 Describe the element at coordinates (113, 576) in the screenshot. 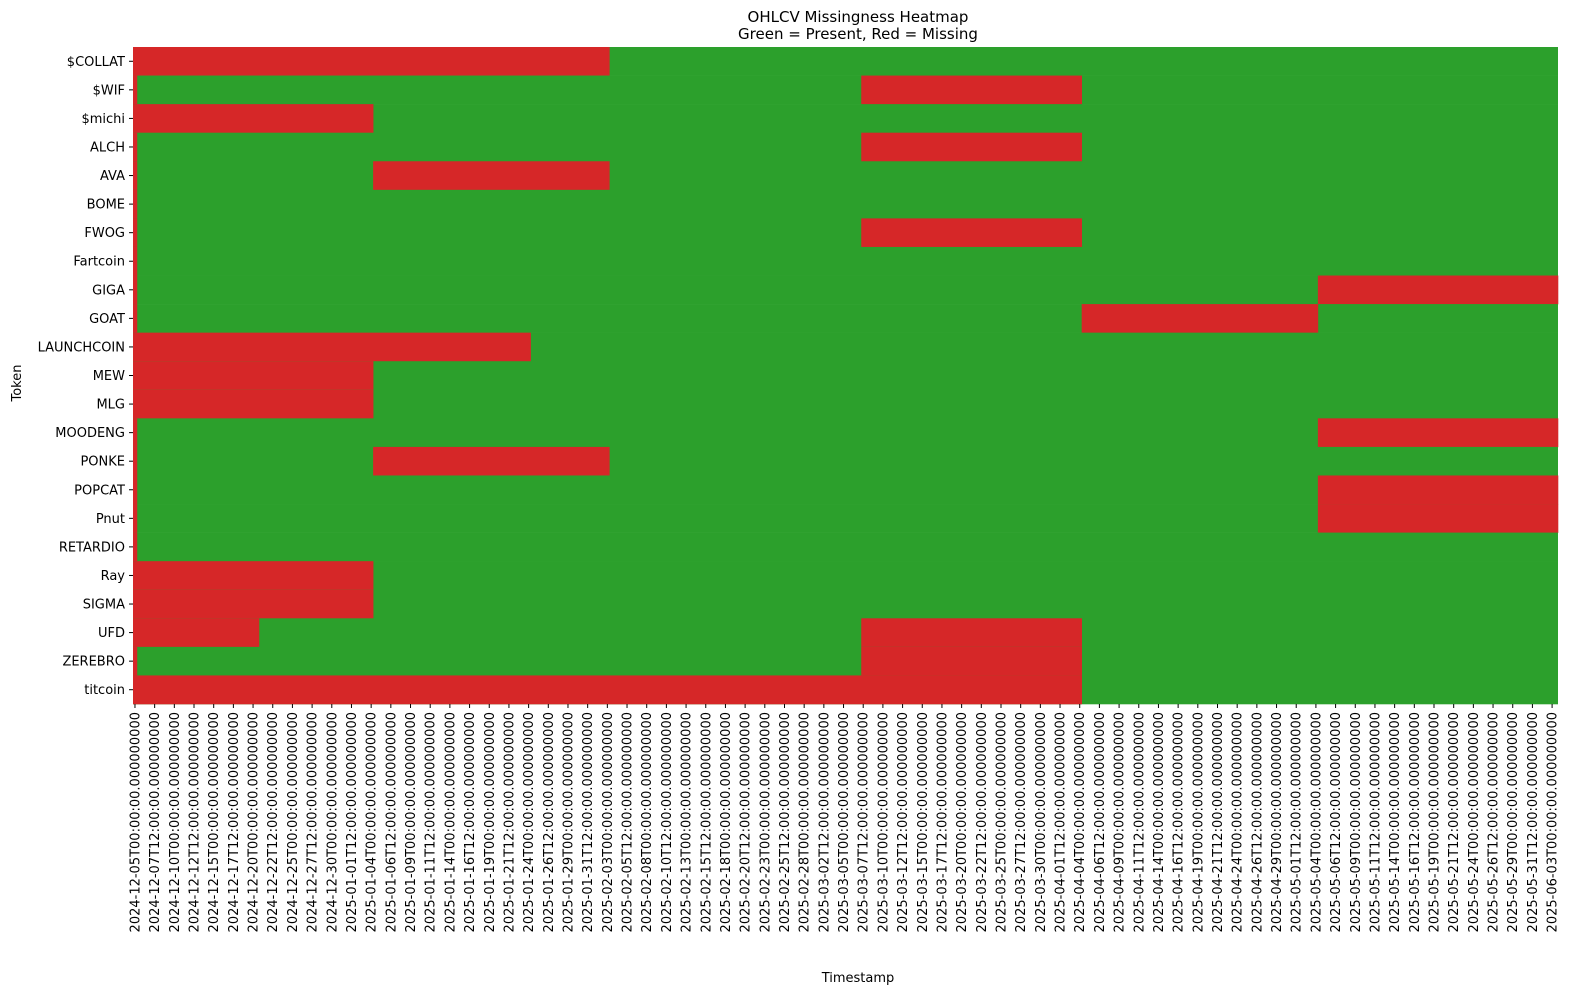

I see `y-tick-label: Ray` at that location.